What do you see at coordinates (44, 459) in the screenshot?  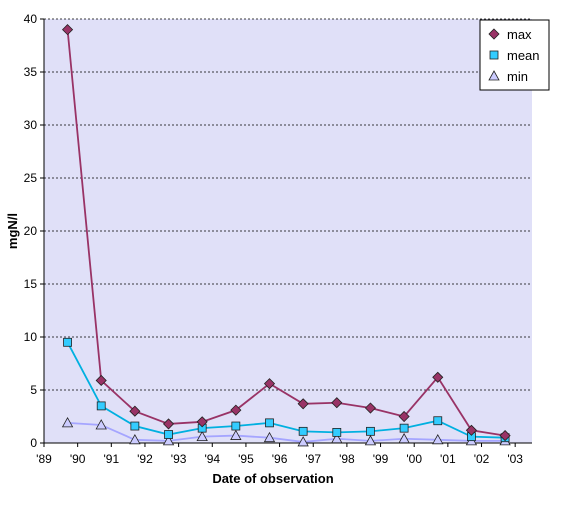 I see `x-tick-label: '89` at bounding box center [44, 459].